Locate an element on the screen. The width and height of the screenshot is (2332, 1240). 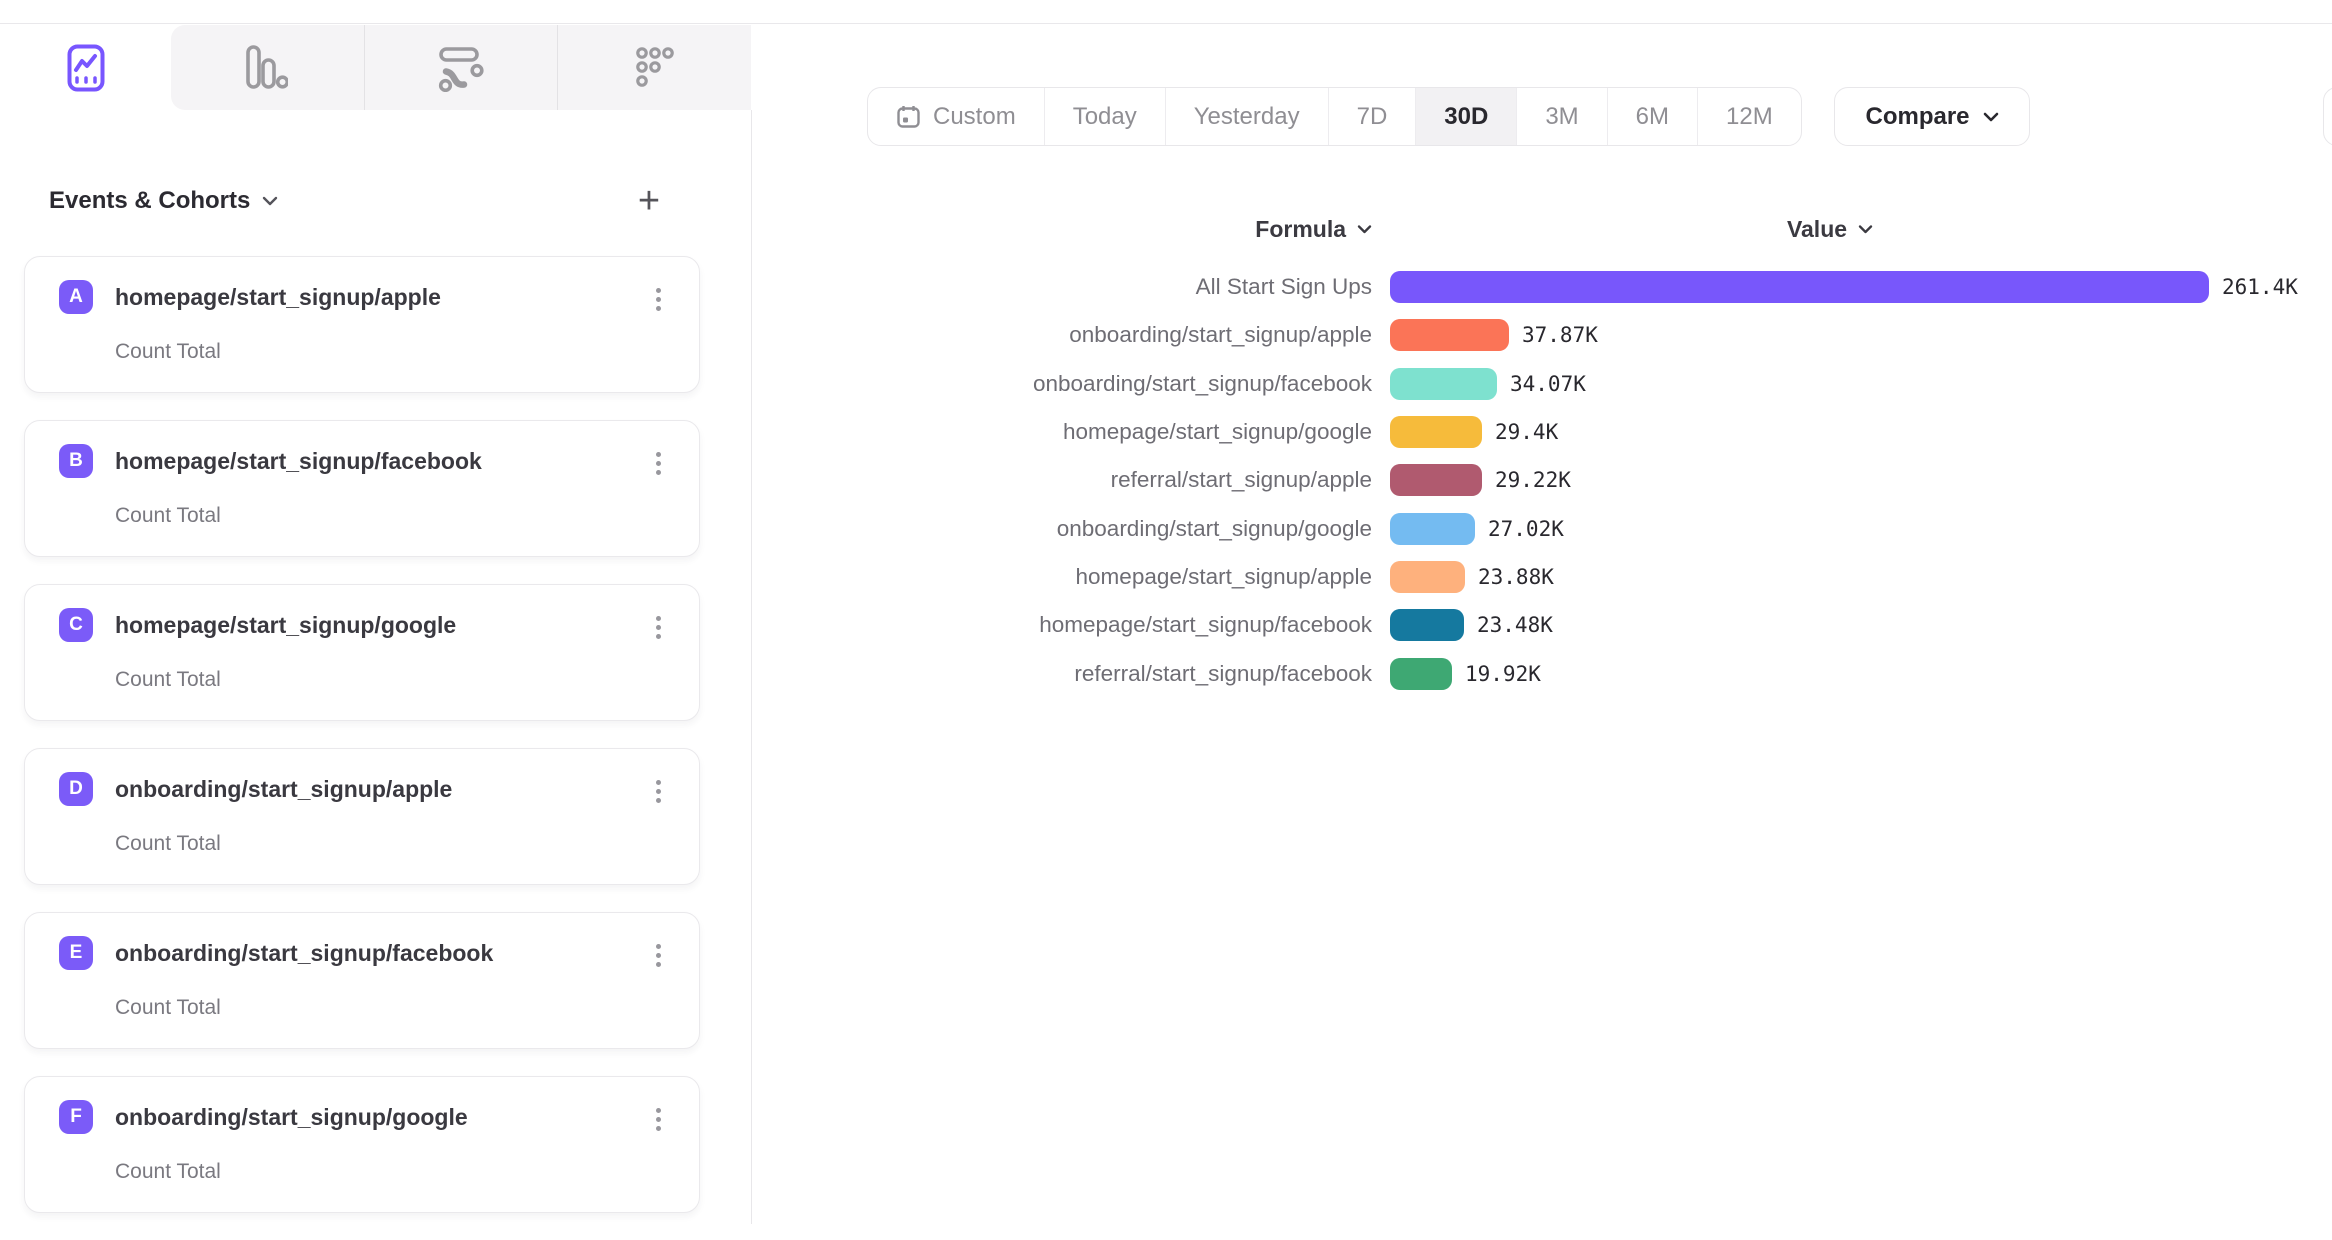
bar-label: referral/start_signup/apple is located at coordinates (1241, 480).